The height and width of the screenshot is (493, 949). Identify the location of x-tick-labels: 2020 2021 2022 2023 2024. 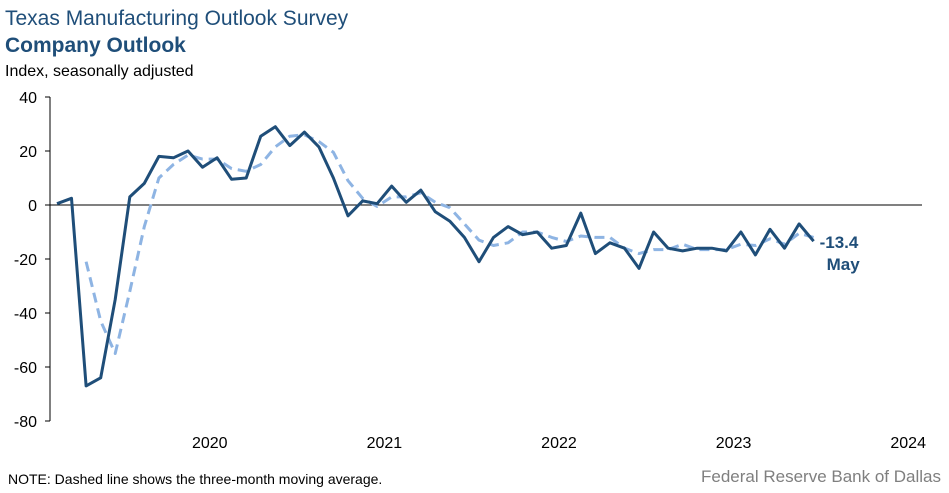
(559, 443).